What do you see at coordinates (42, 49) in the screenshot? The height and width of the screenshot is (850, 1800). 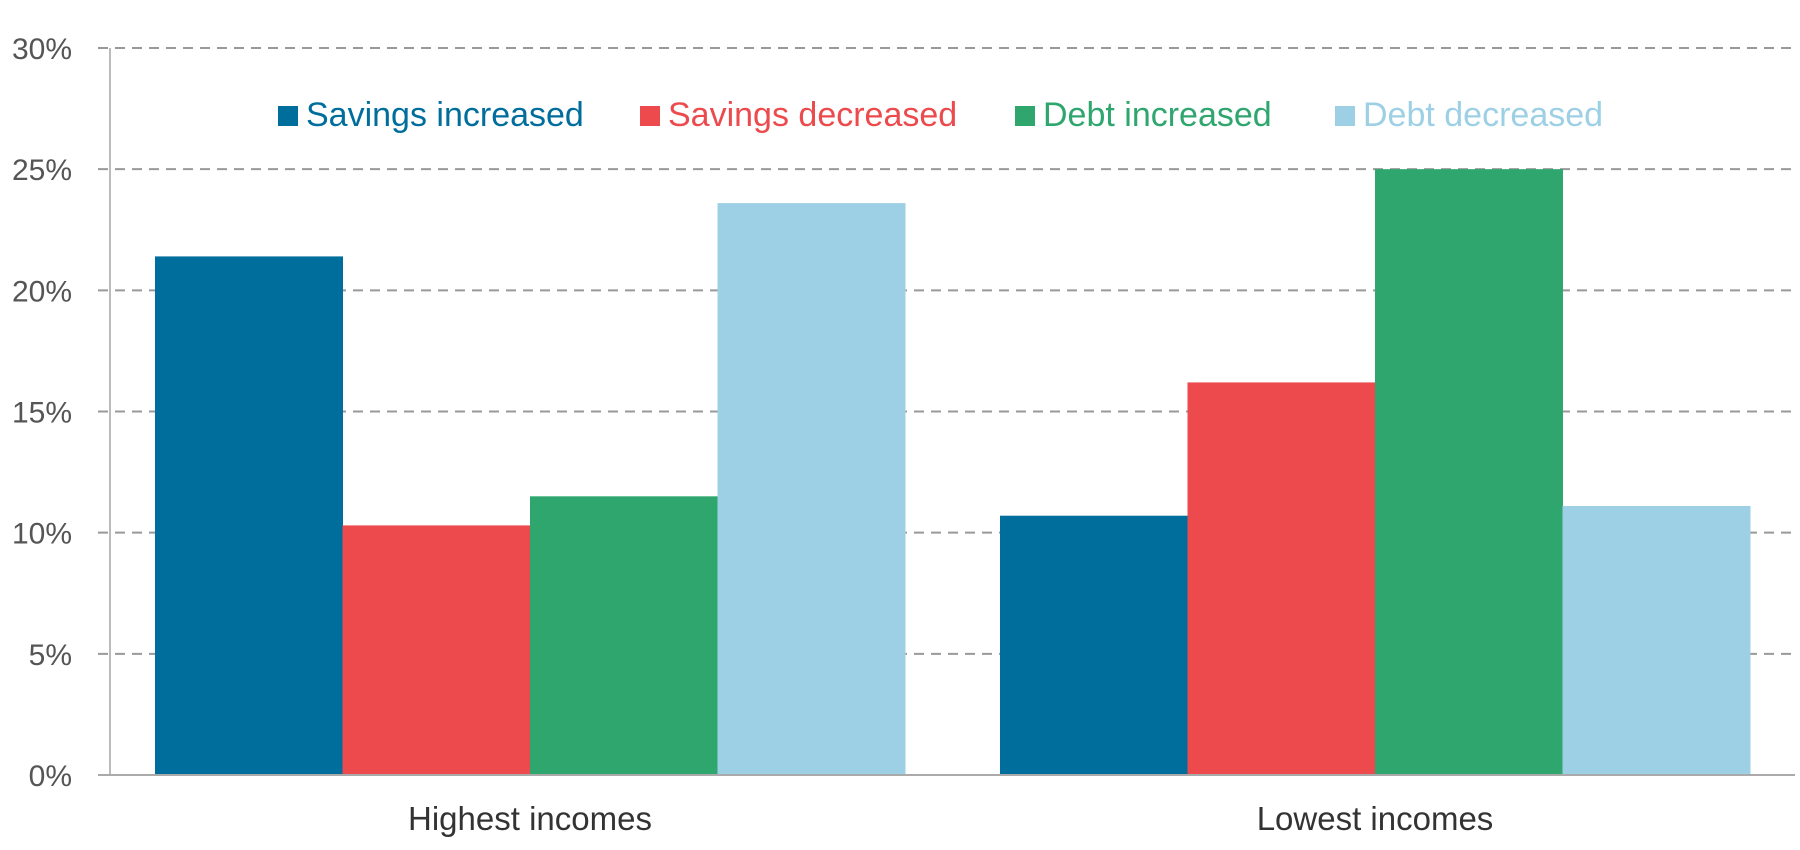 I see `y-tick-label: 30%` at bounding box center [42, 49].